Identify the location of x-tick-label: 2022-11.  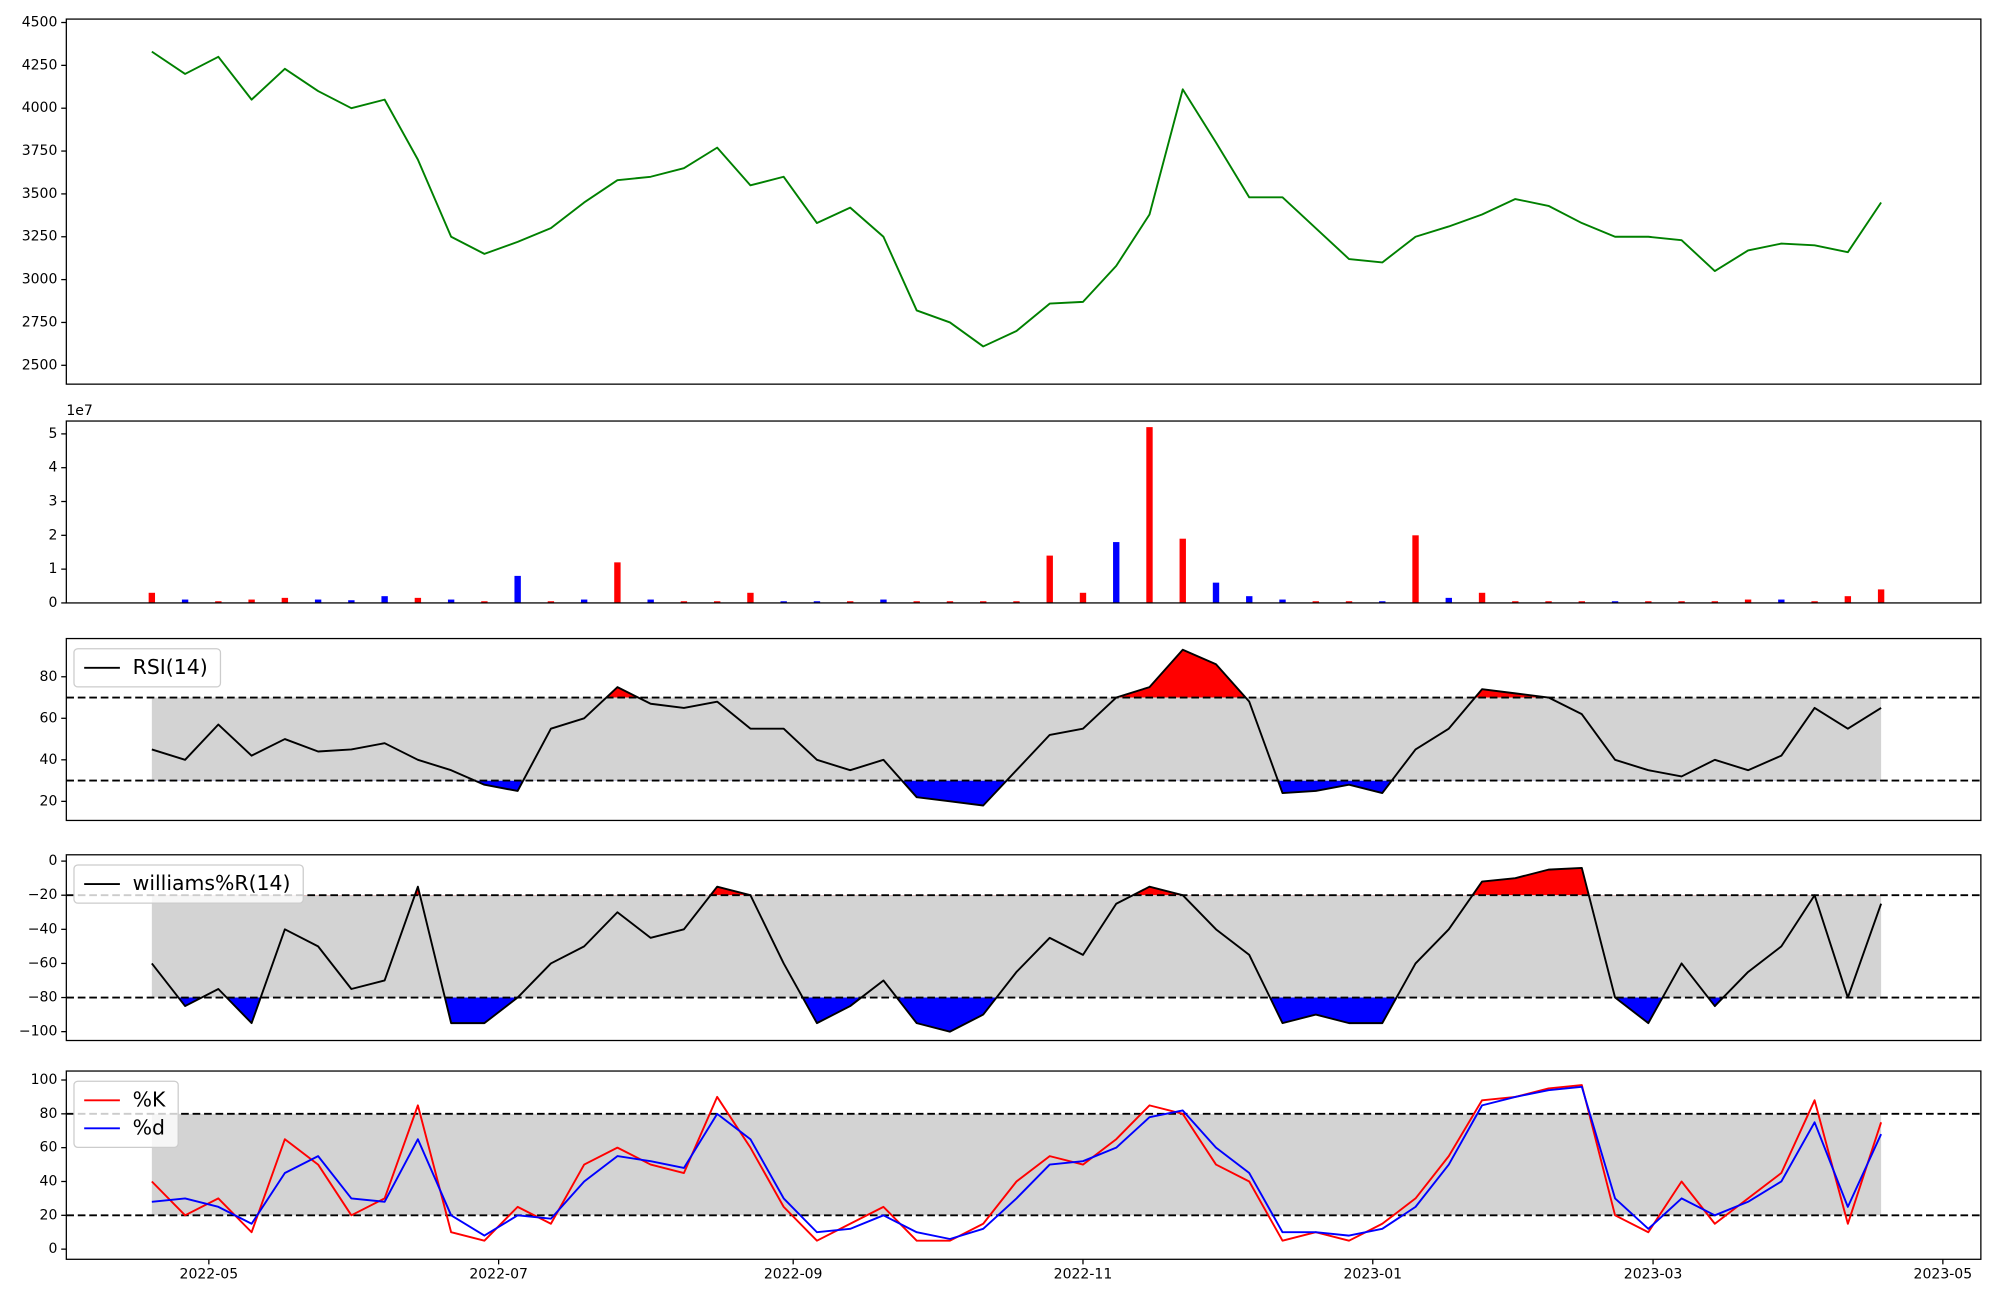
(1083, 1275).